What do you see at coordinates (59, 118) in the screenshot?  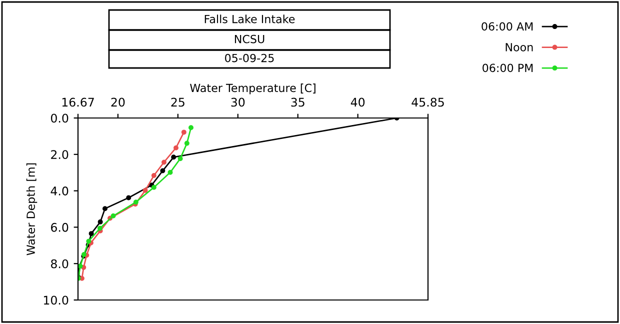 I see `y-tick-label: 0.0` at bounding box center [59, 118].